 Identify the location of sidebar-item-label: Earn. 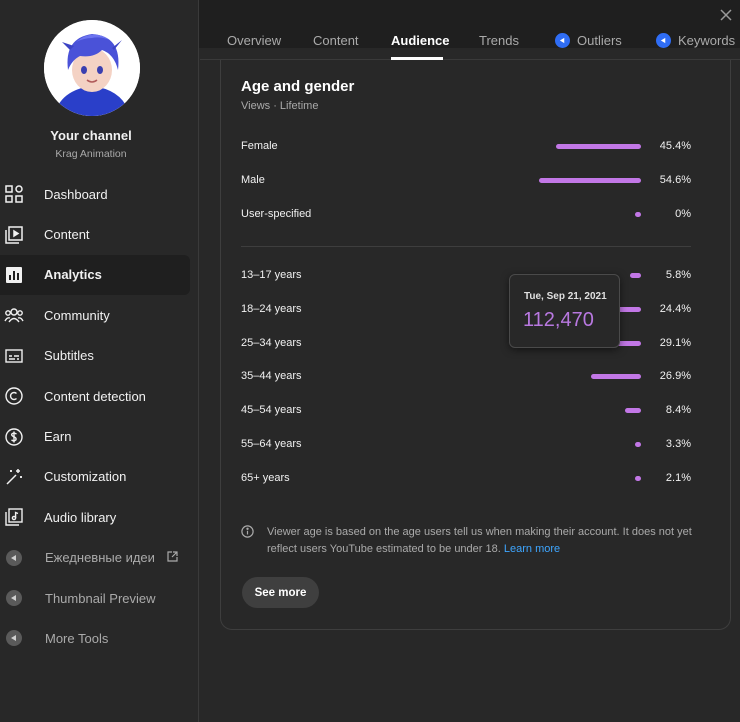
(58, 437).